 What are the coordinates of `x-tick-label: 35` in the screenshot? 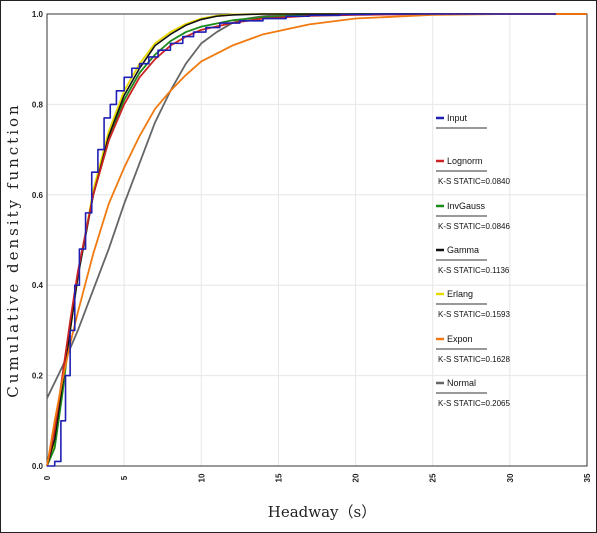 It's located at (587, 477).